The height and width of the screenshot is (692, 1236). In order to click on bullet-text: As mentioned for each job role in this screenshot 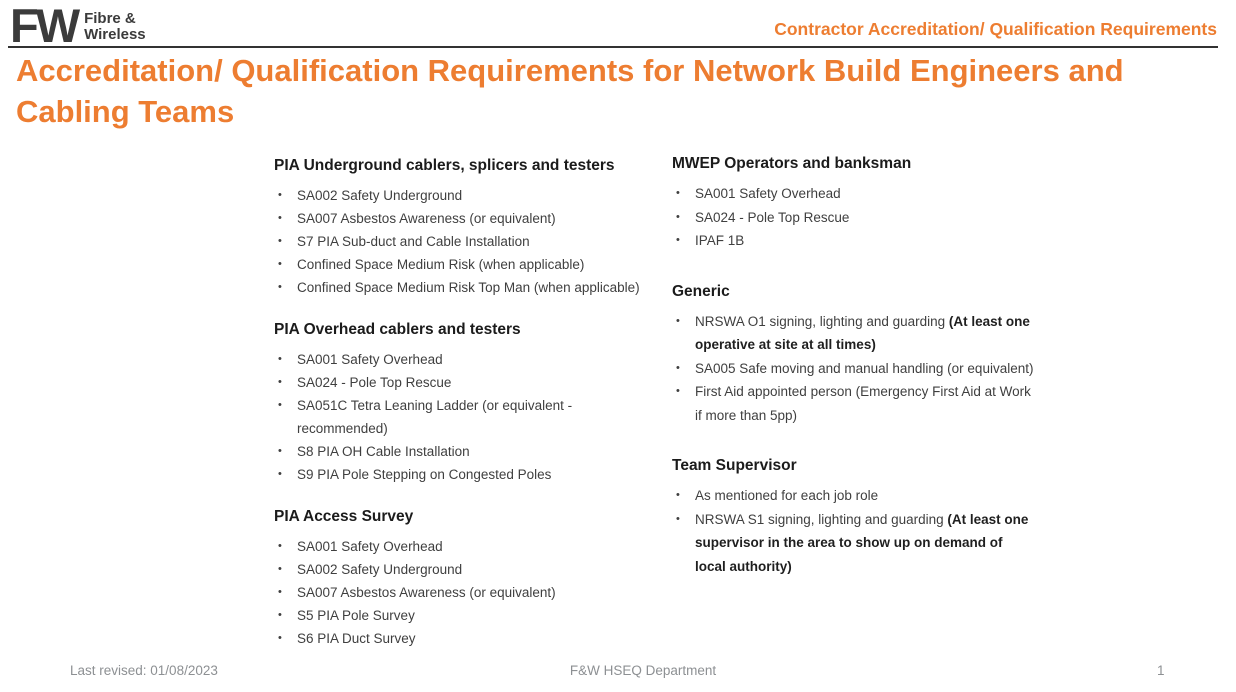, I will do `click(787, 495)`.